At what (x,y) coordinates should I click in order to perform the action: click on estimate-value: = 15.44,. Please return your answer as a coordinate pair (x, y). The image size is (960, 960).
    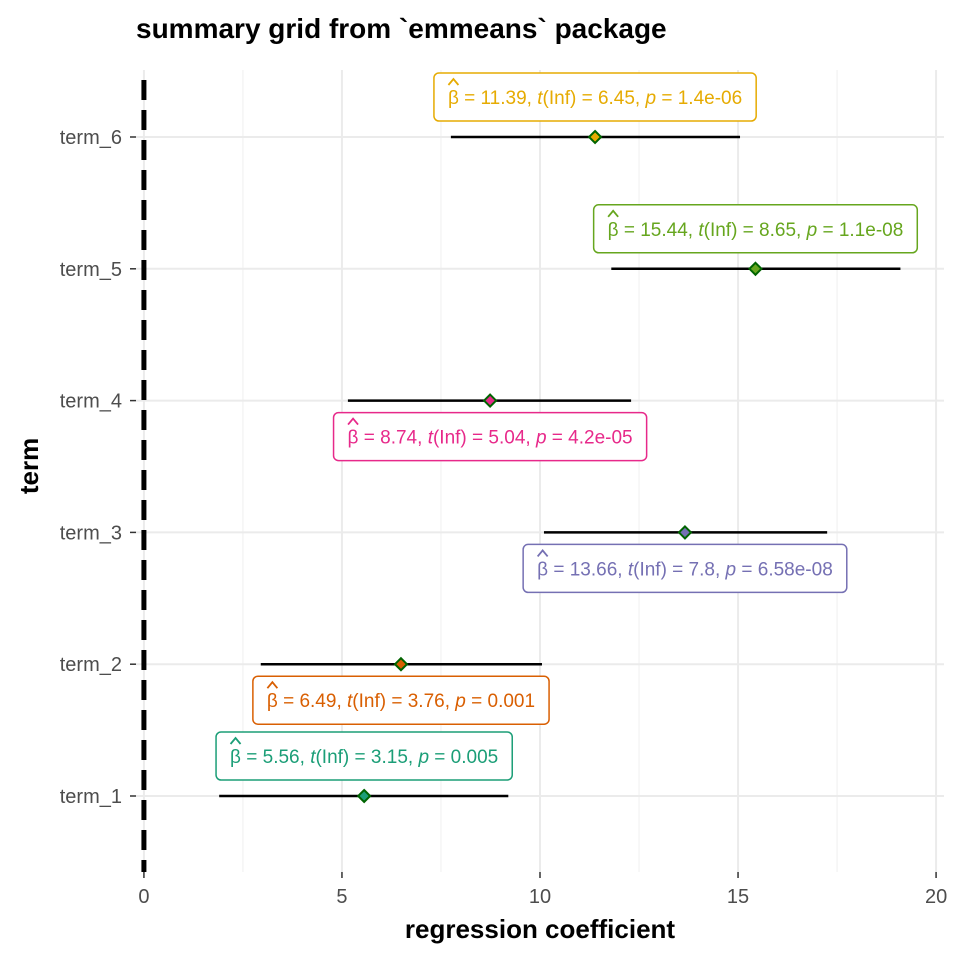
    Looking at the image, I should click on (659, 230).